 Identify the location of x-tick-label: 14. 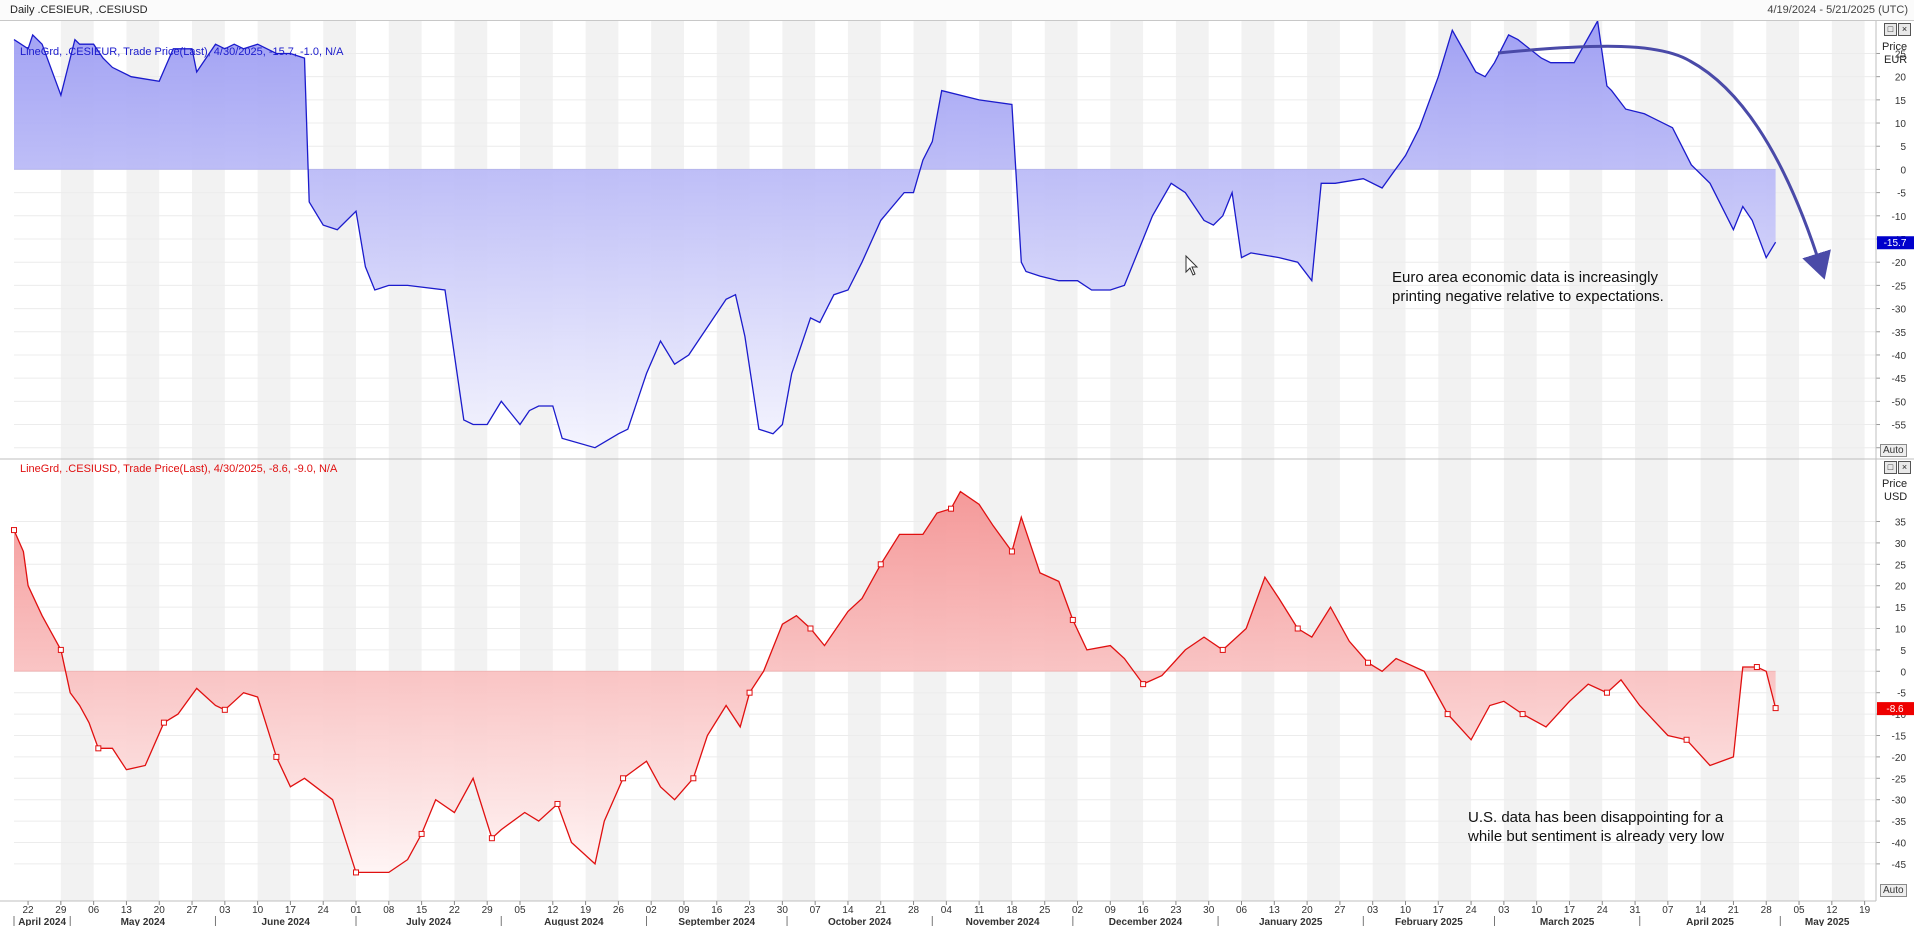
(848, 910).